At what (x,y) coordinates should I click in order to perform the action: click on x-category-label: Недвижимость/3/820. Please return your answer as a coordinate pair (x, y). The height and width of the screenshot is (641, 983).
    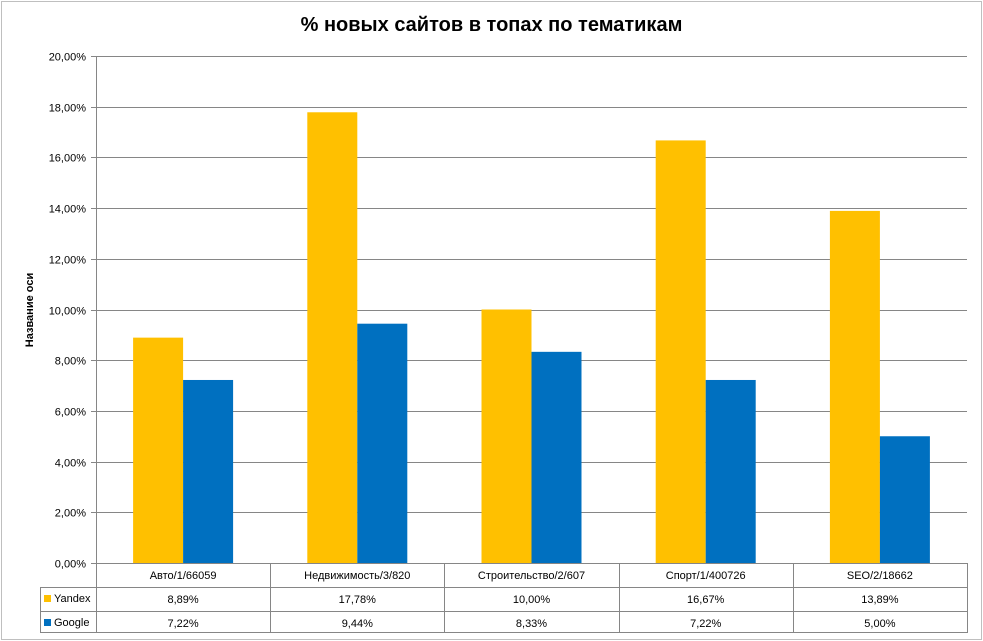
    Looking at the image, I should click on (357, 576).